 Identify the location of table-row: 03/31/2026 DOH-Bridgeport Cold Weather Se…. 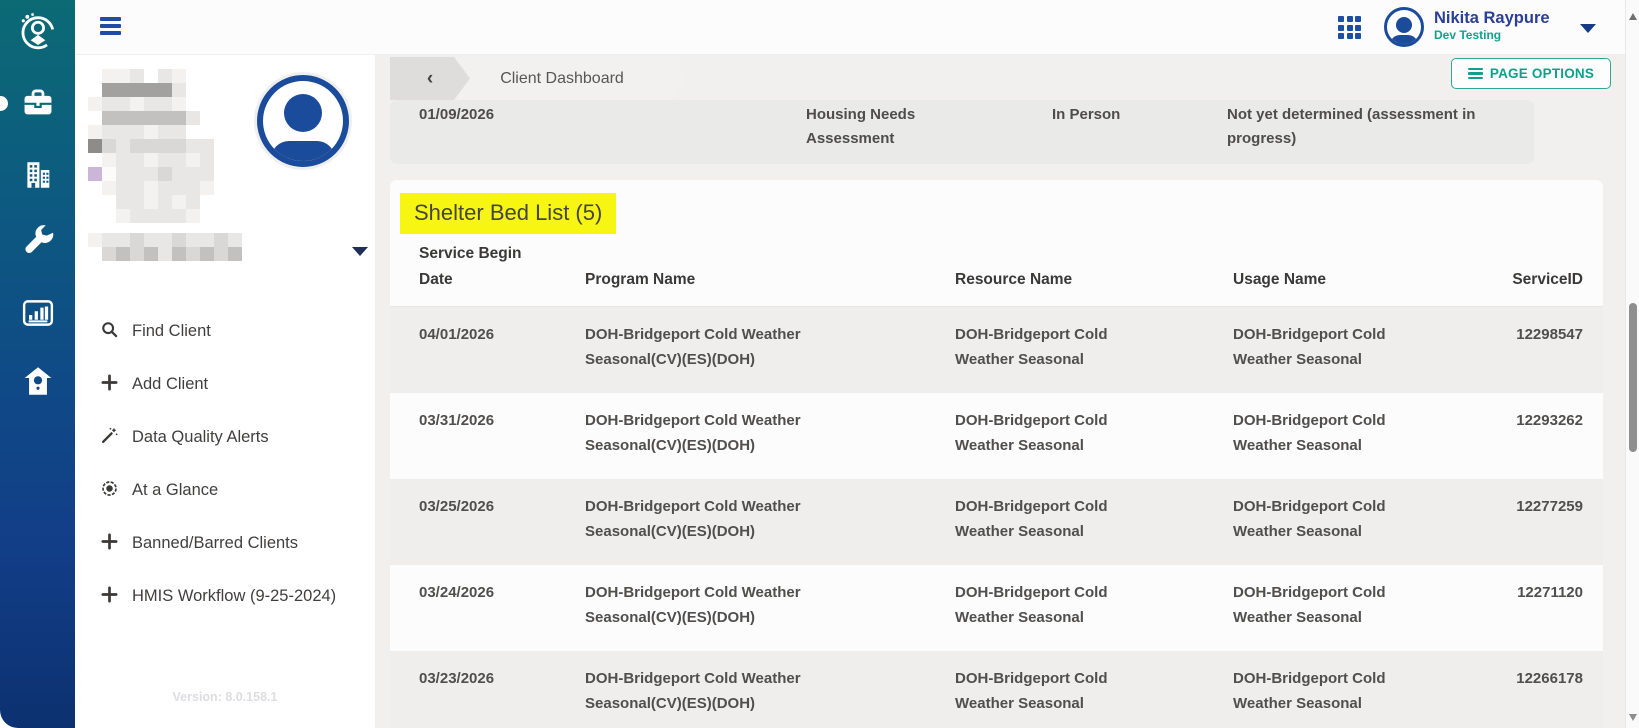
(996, 436).